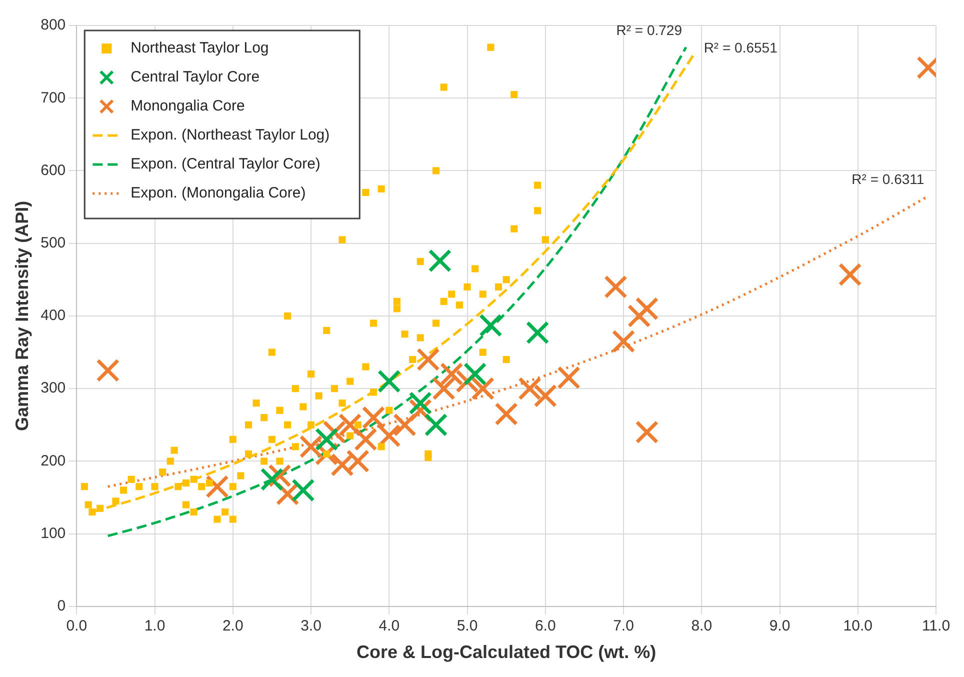  I want to click on x-tick-label: 6.0, so click(545, 626).